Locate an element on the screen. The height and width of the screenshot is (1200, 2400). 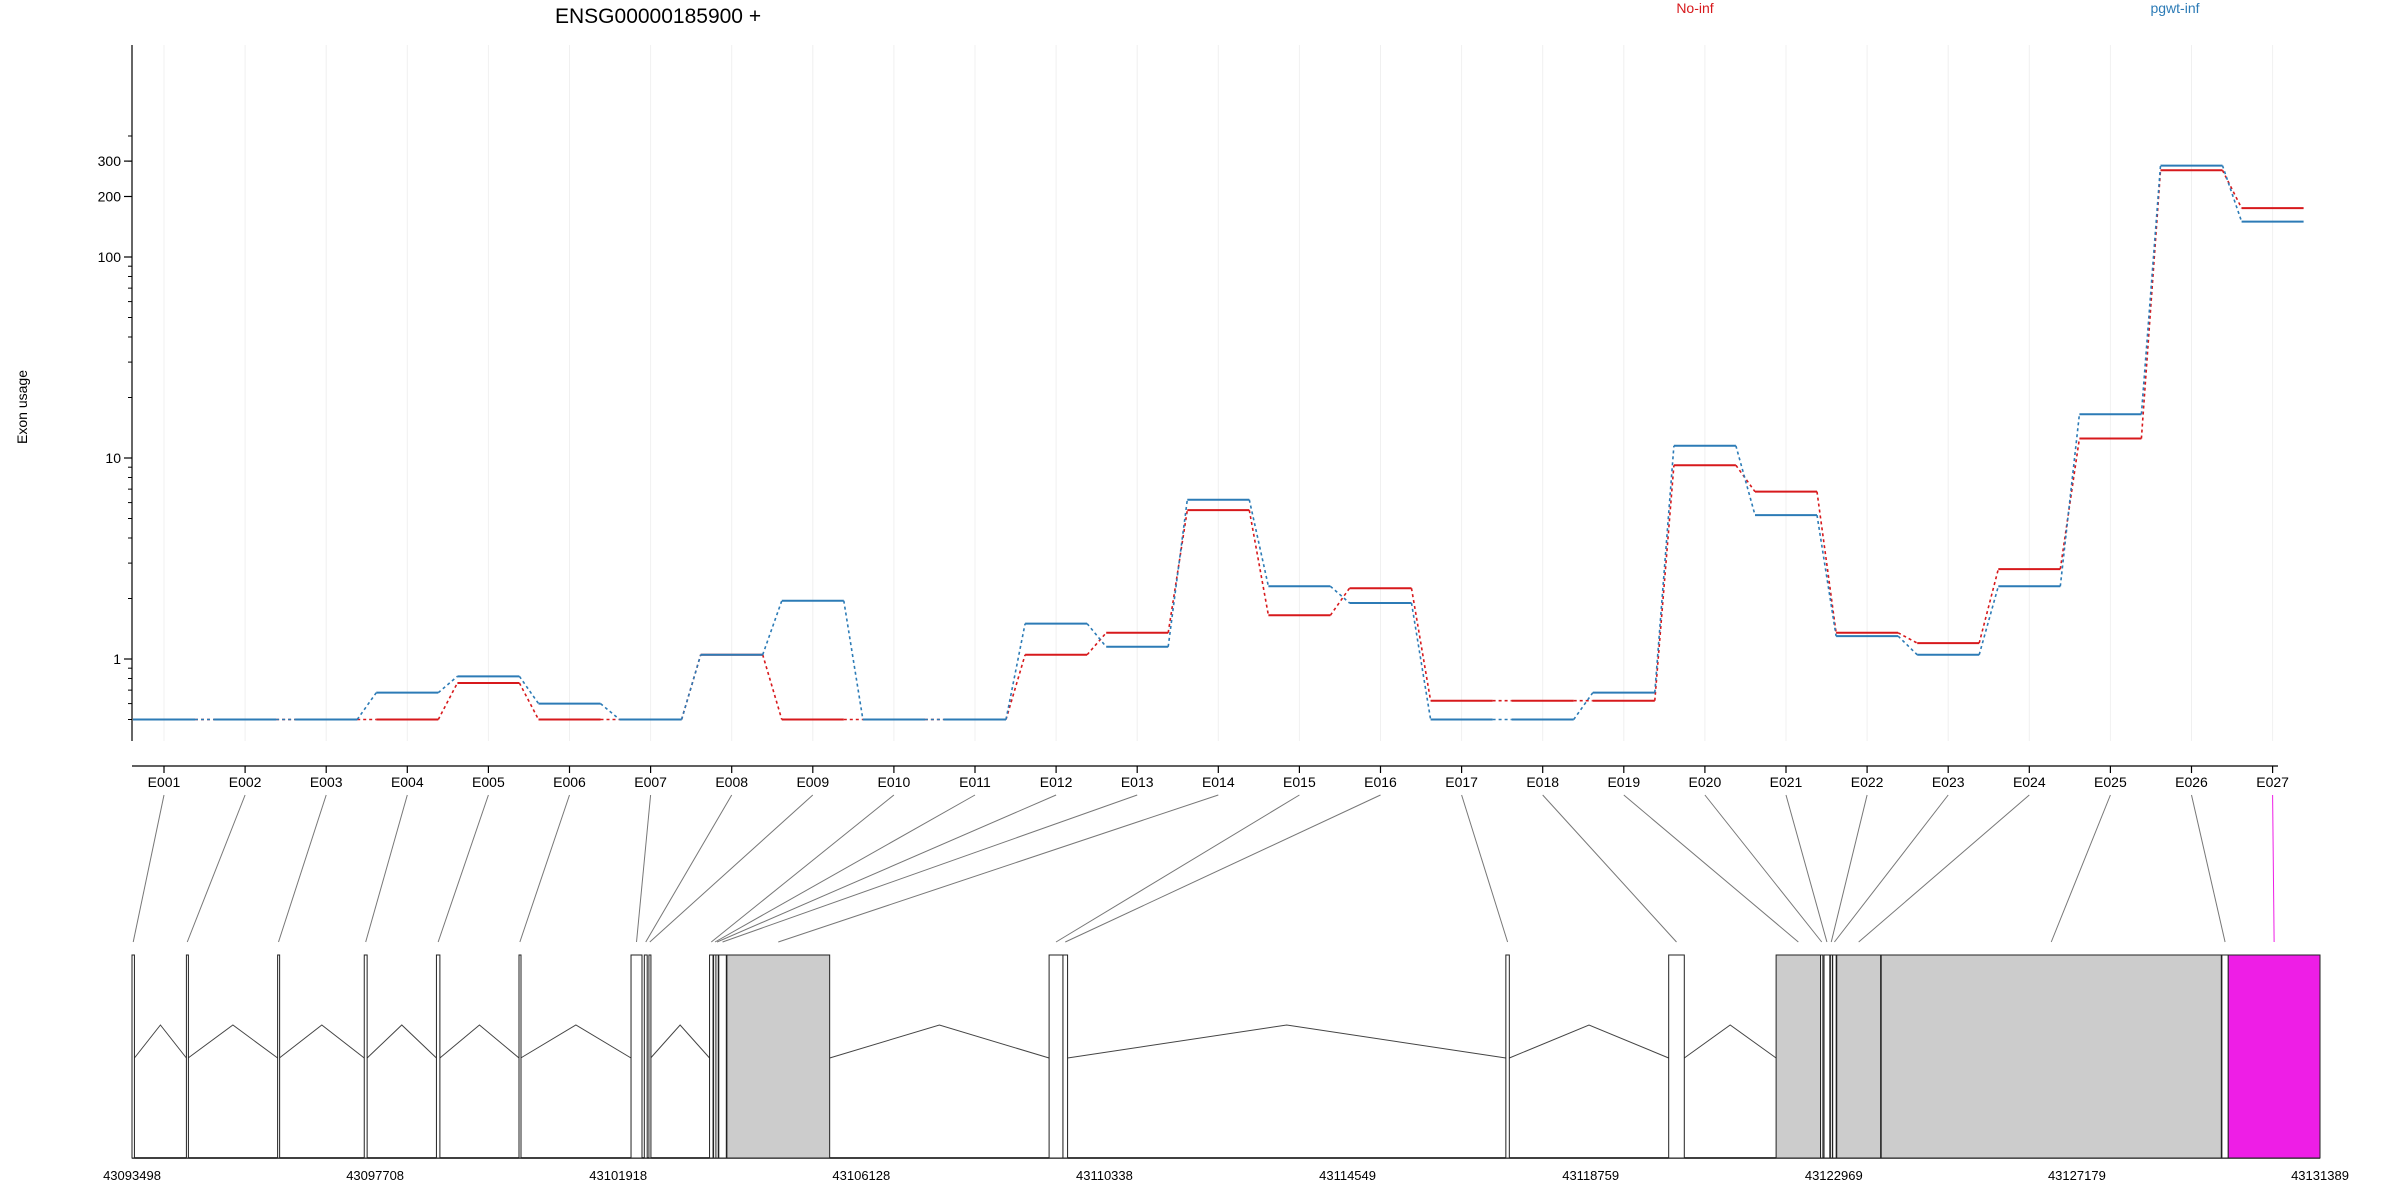
exon-label-E027: E027 is located at coordinates (2272, 782).